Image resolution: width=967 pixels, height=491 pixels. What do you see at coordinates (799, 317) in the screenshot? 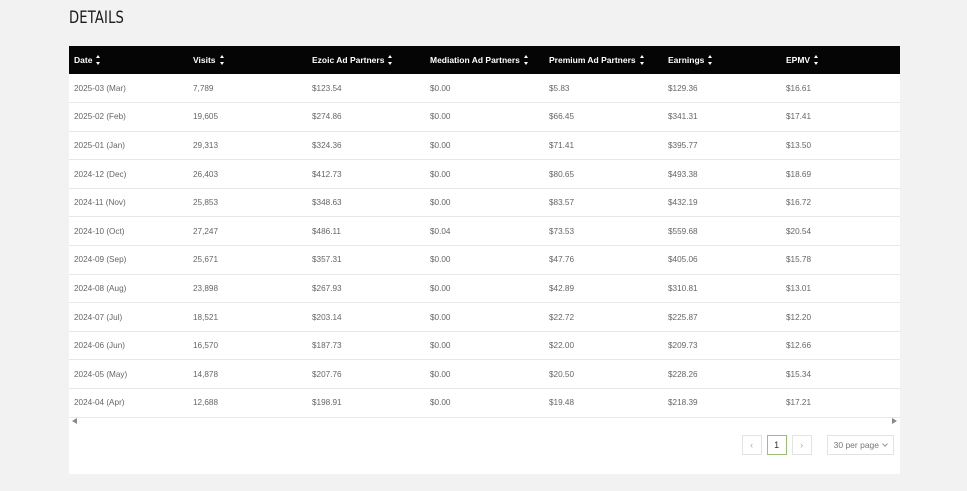
I see `epmv-cell: $12.20` at bounding box center [799, 317].